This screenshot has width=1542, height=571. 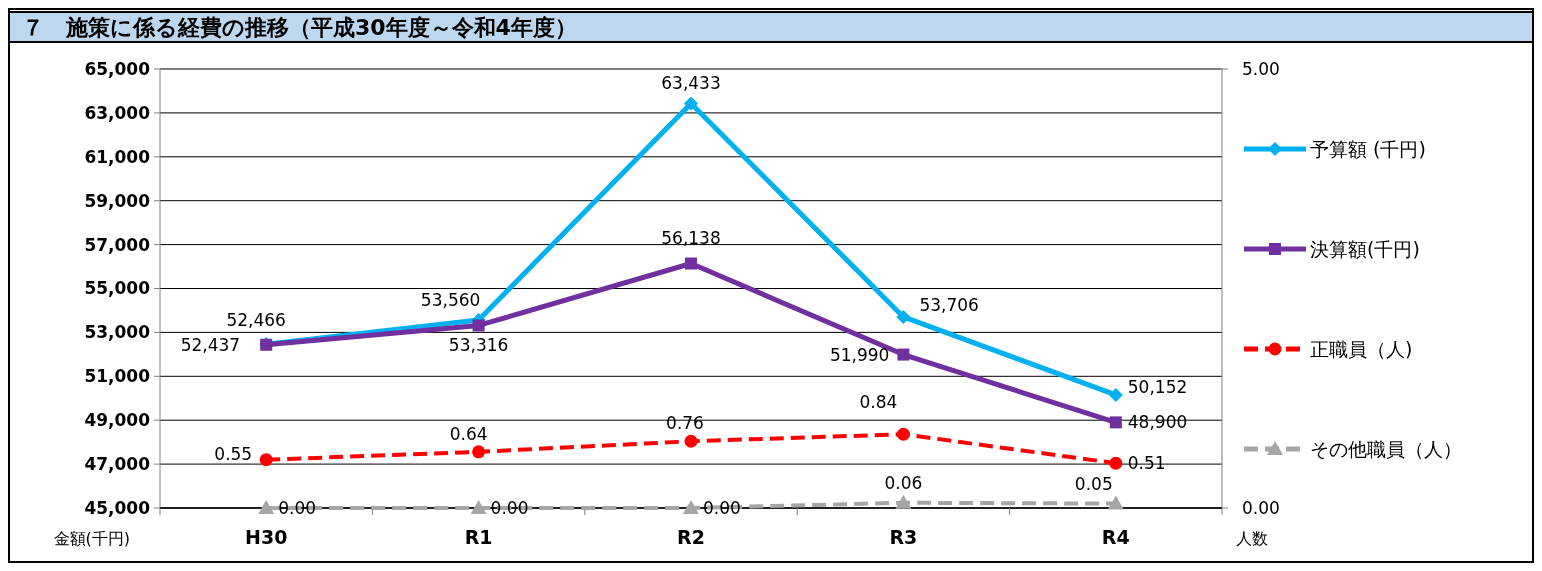 What do you see at coordinates (1261, 507) in the screenshot?
I see `y2-tick-label: 0.00` at bounding box center [1261, 507].